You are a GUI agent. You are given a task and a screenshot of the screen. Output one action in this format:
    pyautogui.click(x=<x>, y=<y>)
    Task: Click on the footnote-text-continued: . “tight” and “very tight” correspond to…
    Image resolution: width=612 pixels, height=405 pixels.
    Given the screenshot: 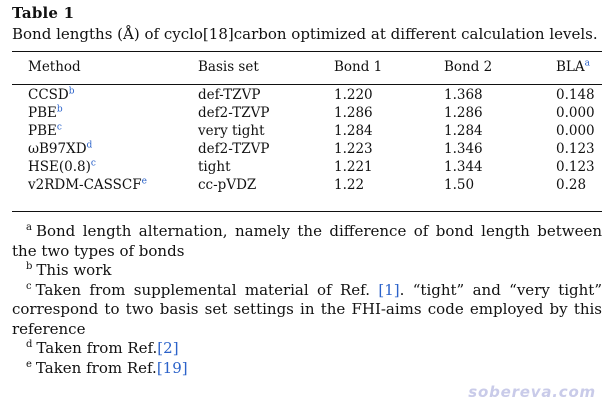 What is the action you would take?
    pyautogui.click(x=307, y=309)
    